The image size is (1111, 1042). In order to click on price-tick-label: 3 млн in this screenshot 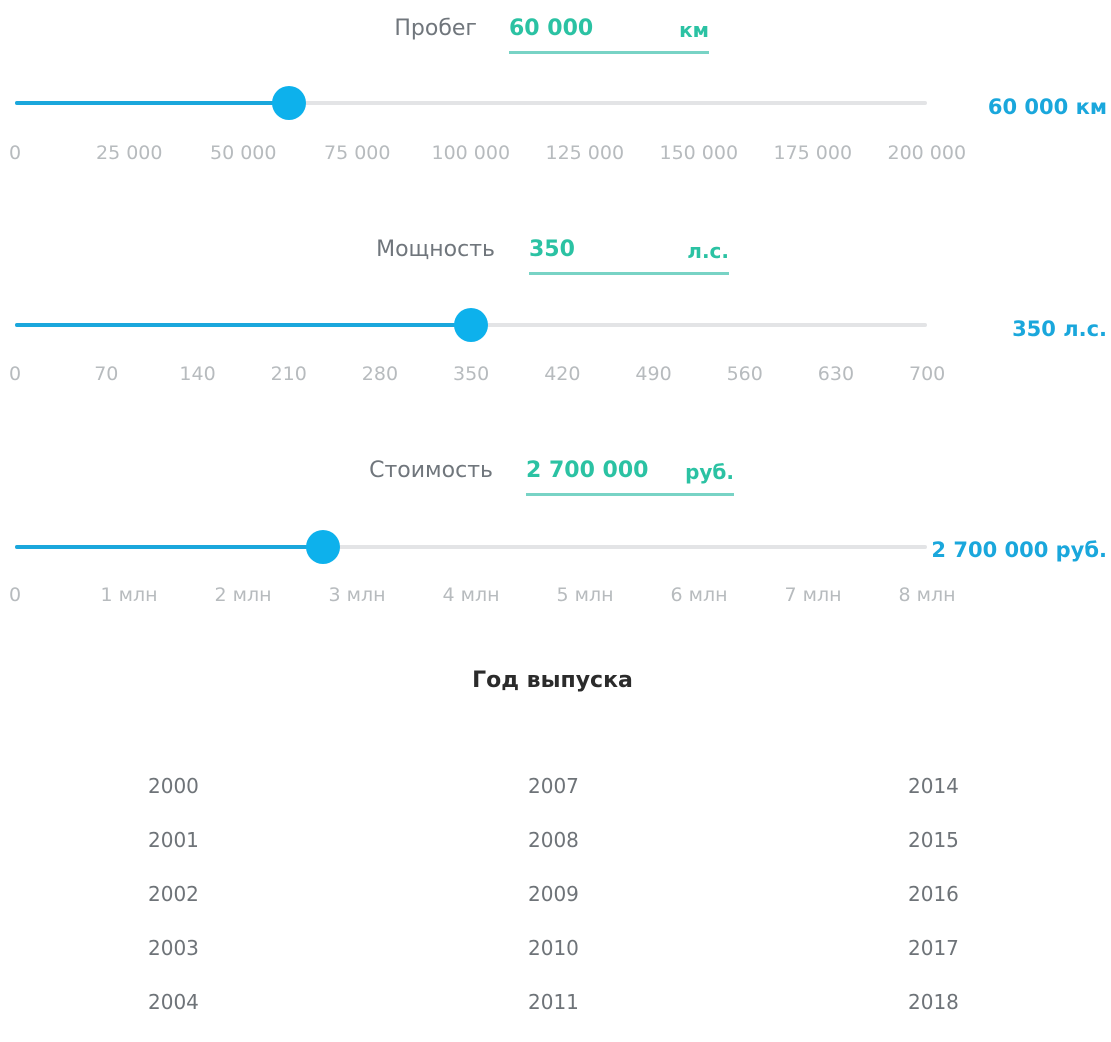, I will do `click(357, 595)`.